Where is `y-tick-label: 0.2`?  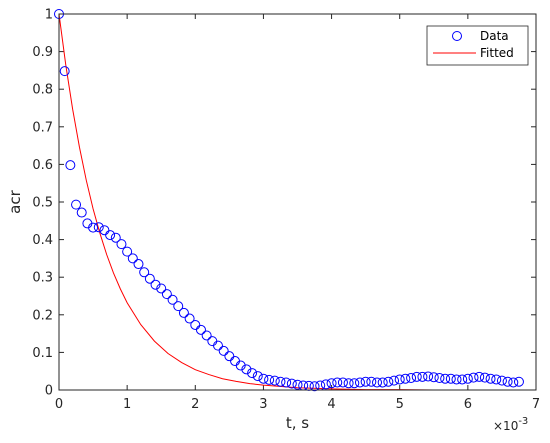
y-tick-label: 0.2 is located at coordinates (42, 315).